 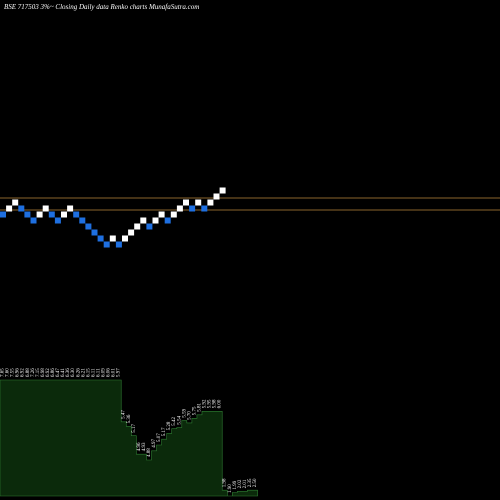 What do you see at coordinates (13, 372) in the screenshot?
I see `volume-label: 7.55` at bounding box center [13, 372].